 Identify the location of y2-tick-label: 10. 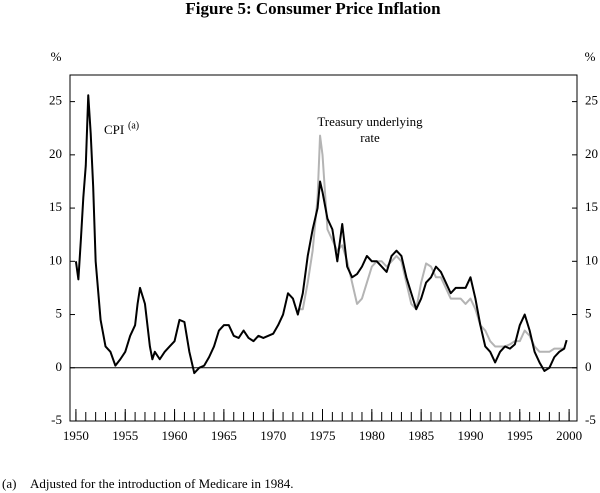
(591, 259).